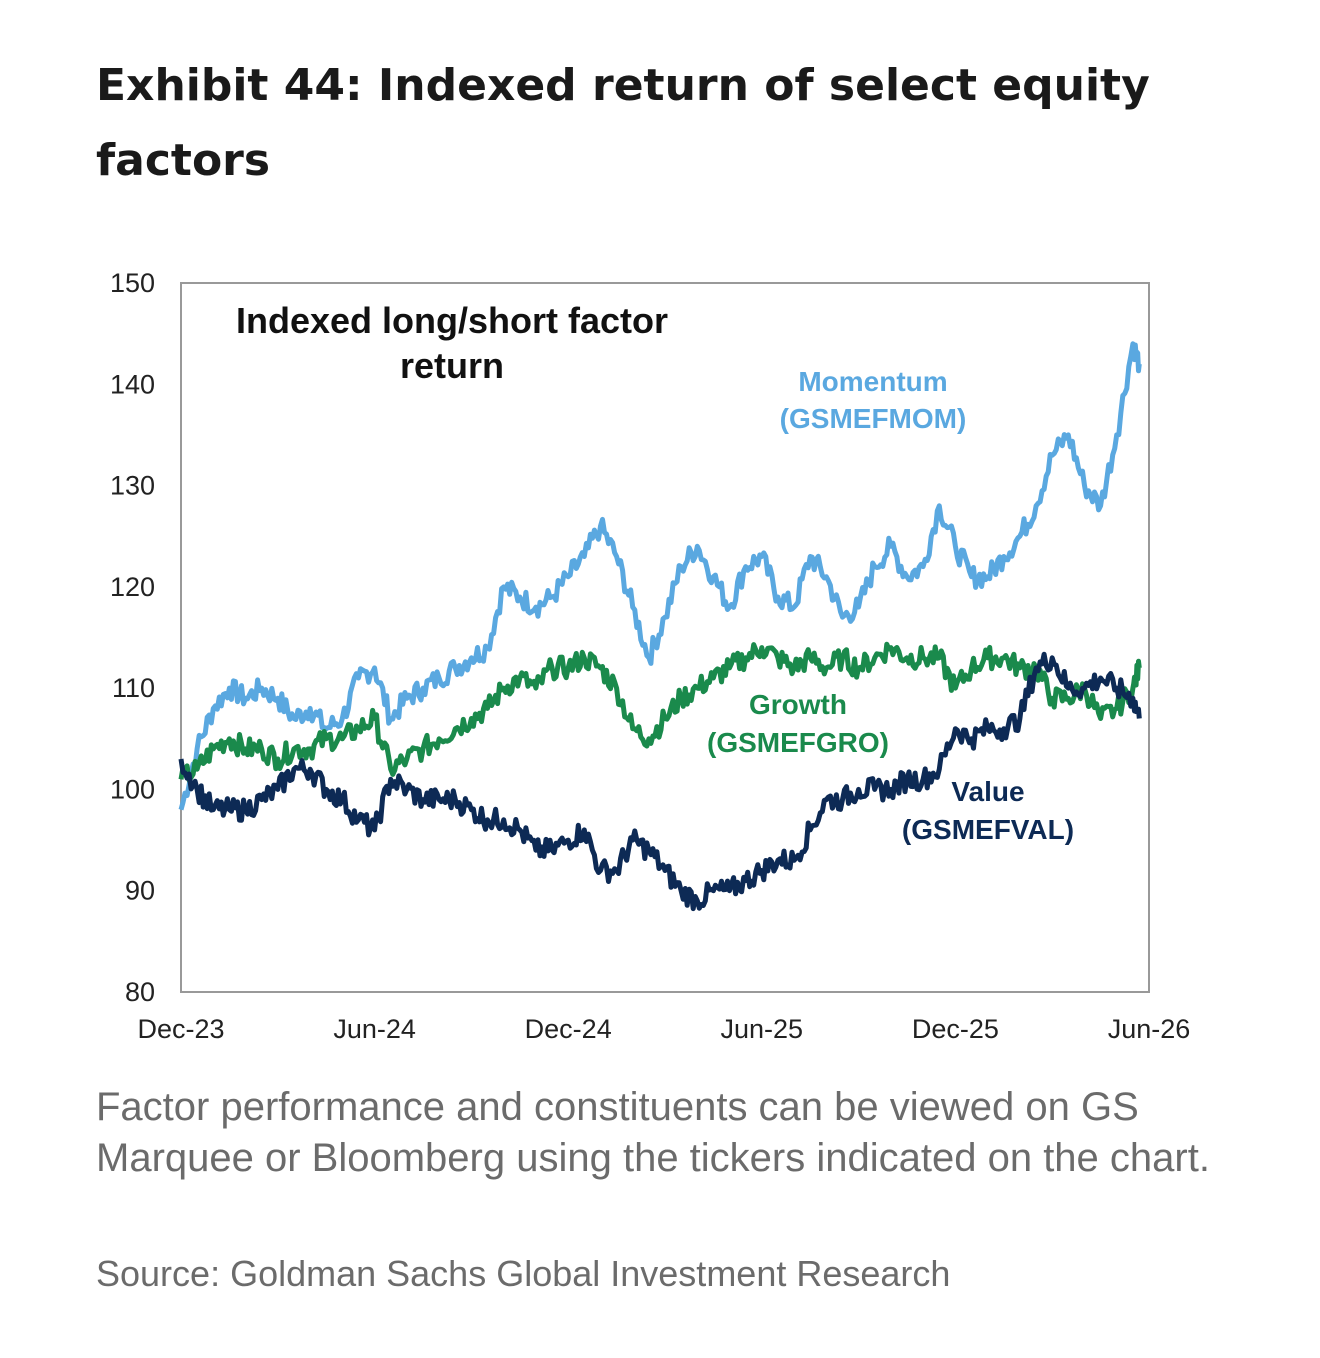  What do you see at coordinates (762, 1029) in the screenshot?
I see `x-tick-label: Jun-25` at bounding box center [762, 1029].